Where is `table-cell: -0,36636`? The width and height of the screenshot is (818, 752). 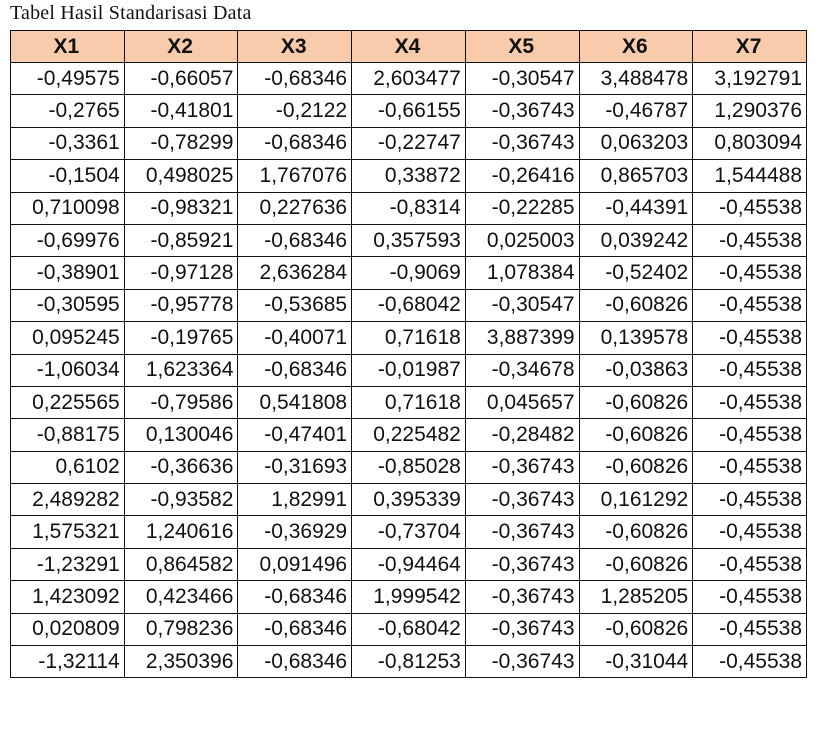 table-cell: -0,36636 is located at coordinates (181, 467).